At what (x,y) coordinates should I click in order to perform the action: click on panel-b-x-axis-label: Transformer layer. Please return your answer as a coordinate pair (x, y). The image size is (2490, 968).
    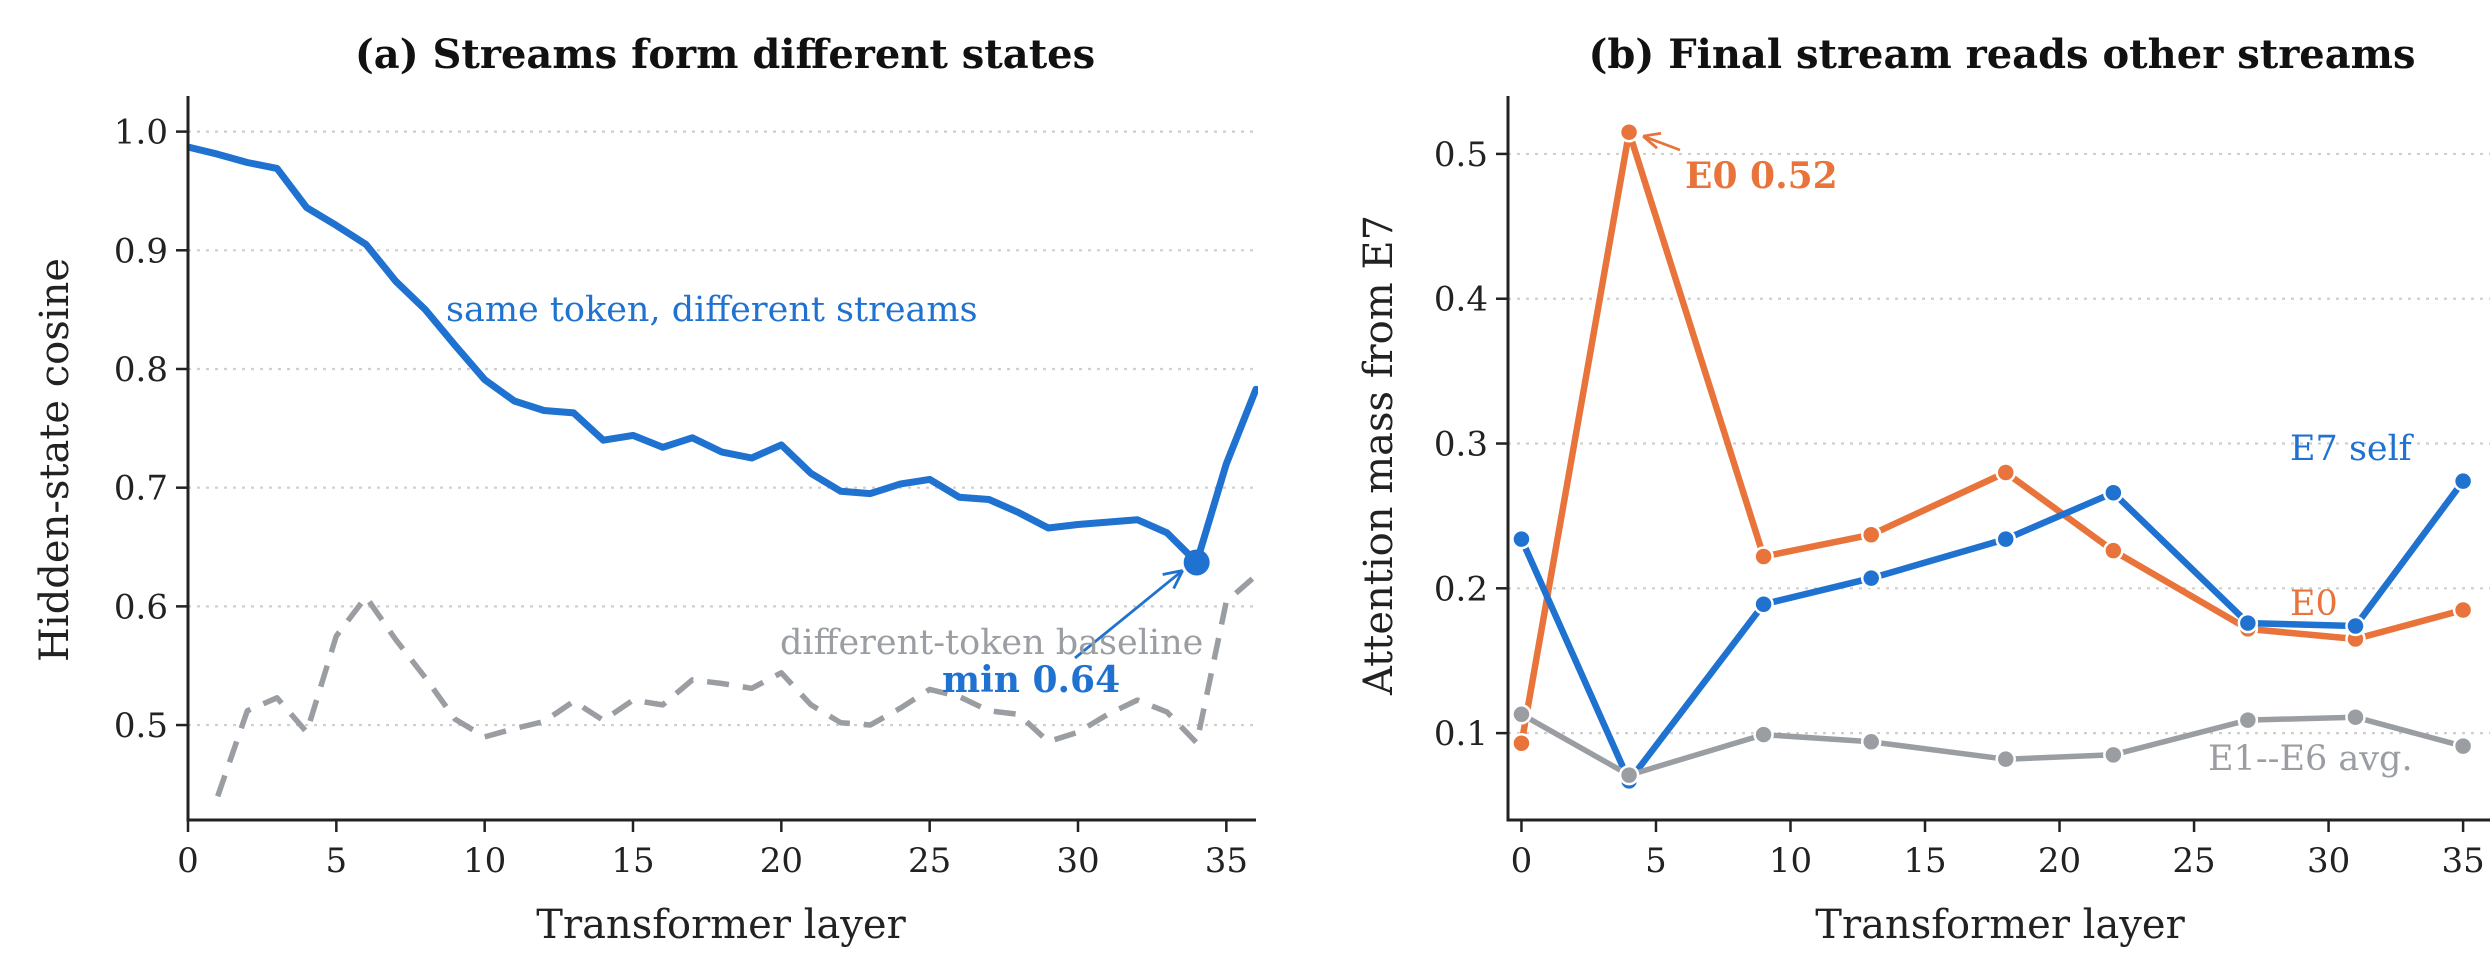
    Looking at the image, I should click on (2000, 925).